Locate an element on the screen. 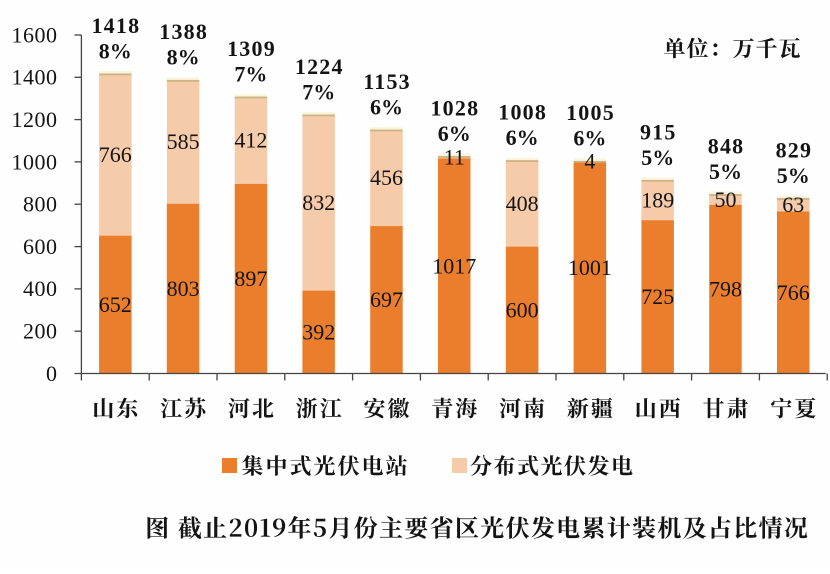 The height and width of the screenshot is (574, 830). svg-text: 1600 is located at coordinates (35, 34).